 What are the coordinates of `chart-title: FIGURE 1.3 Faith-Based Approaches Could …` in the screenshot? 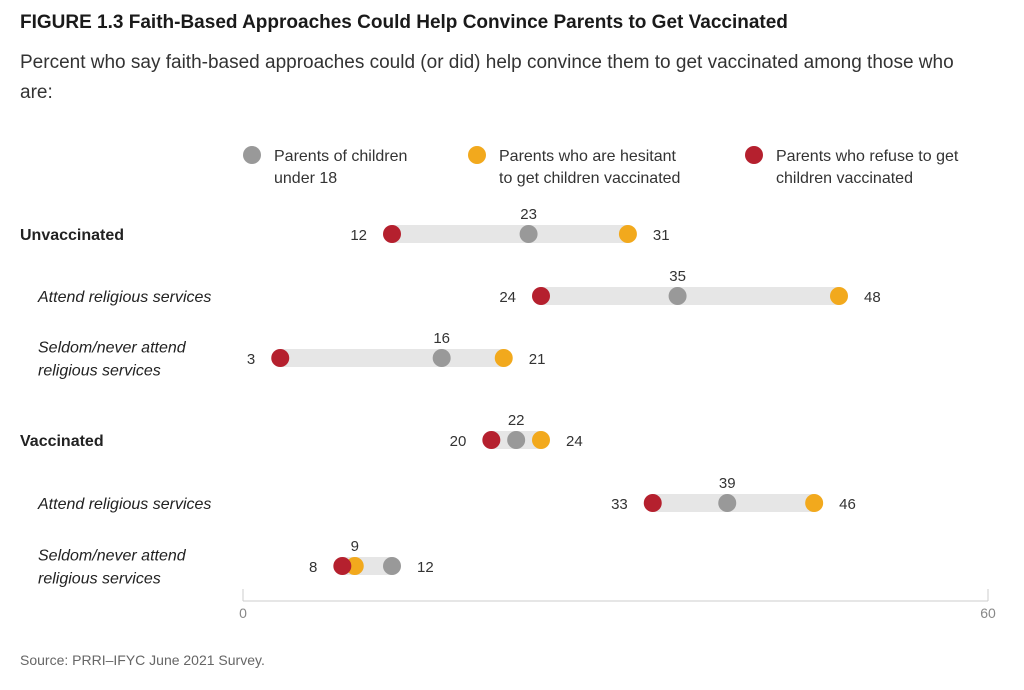 It's located at (404, 22).